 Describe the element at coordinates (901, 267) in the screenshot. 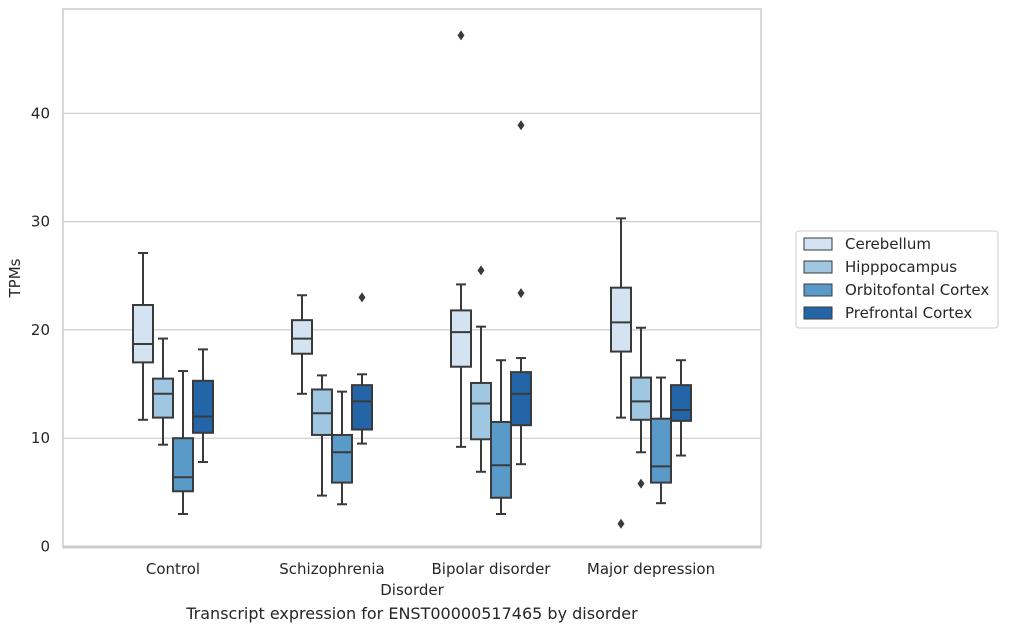

I see `legend-label: Hipppocampus` at that location.